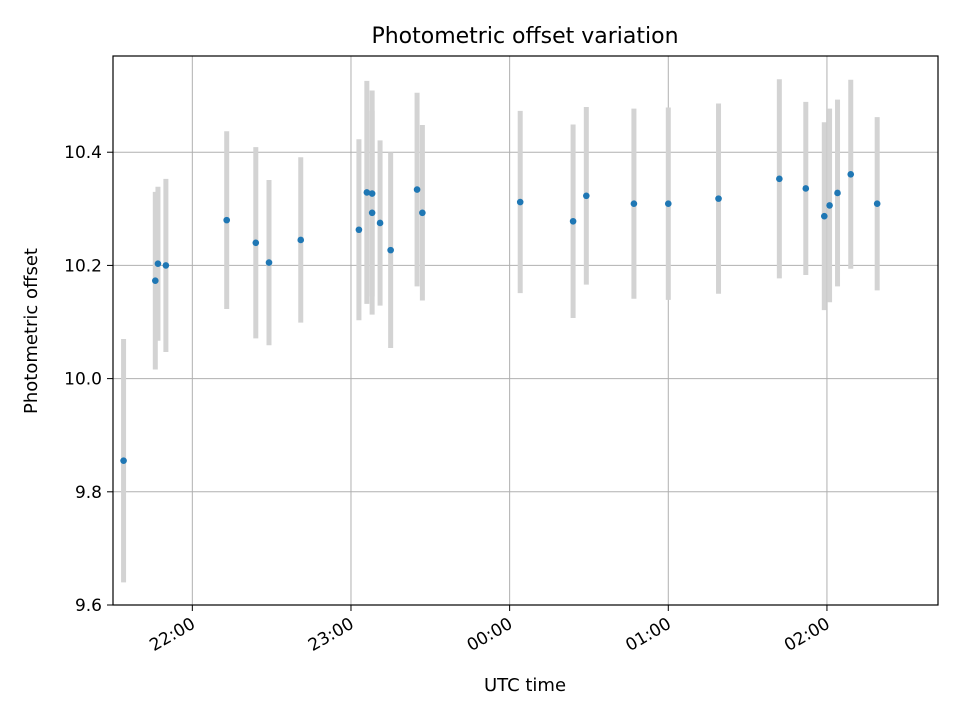  I want to click on x-tick-label: 00:00, so click(490, 635).